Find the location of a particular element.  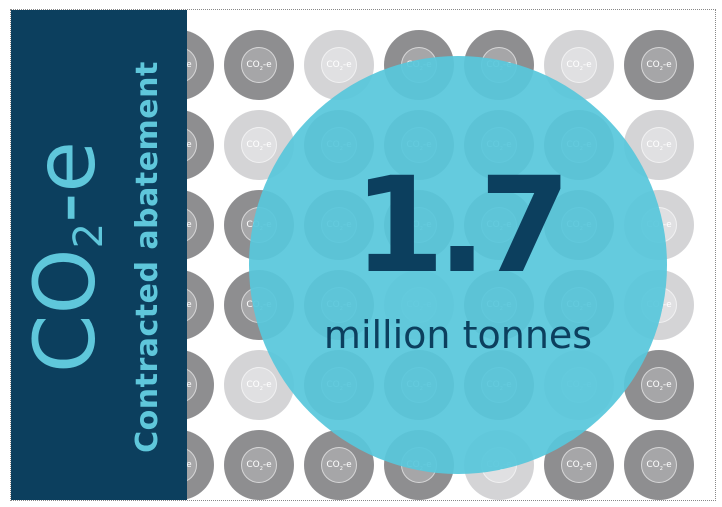

title-tail: -e is located at coordinates (65, 181).